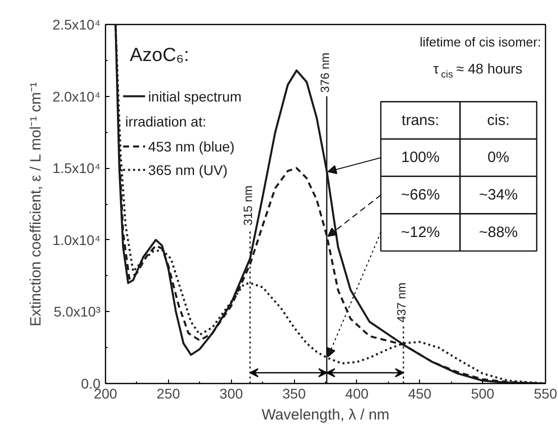 The width and height of the screenshot is (558, 433). I want to click on x-axis-title: Wavelength, λ / nm, so click(326, 415).